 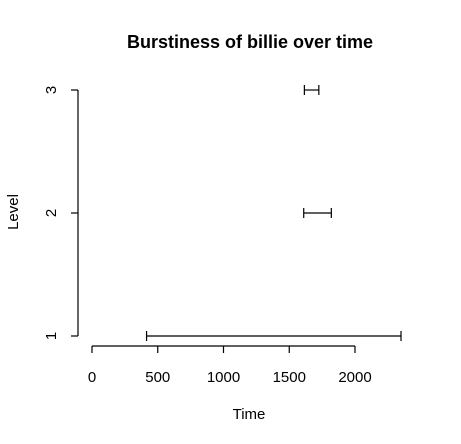 I want to click on x-axis-label: Time, so click(x=249, y=414).